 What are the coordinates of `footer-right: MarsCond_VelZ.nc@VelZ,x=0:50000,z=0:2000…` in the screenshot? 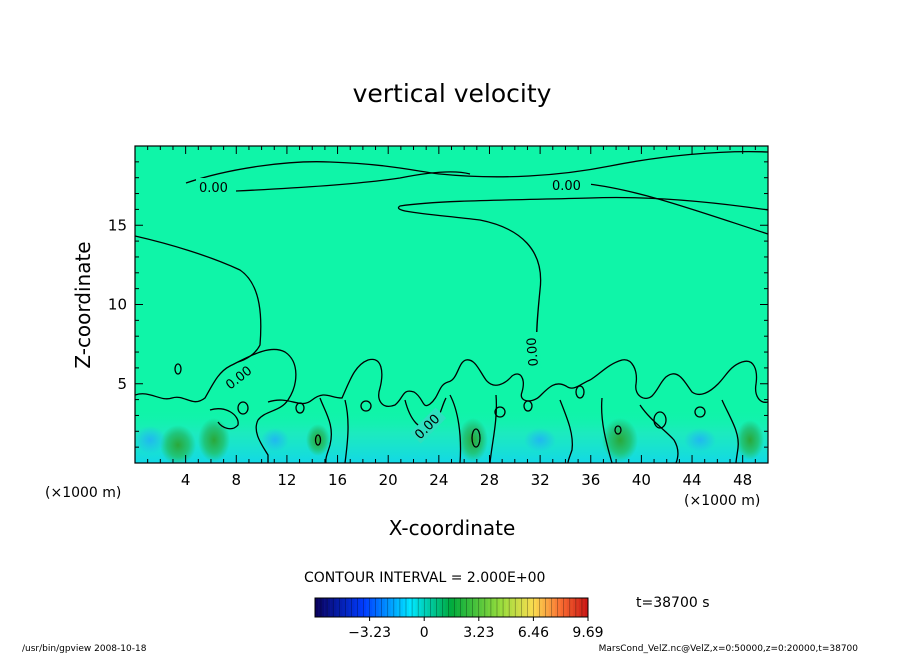 It's located at (729, 649).